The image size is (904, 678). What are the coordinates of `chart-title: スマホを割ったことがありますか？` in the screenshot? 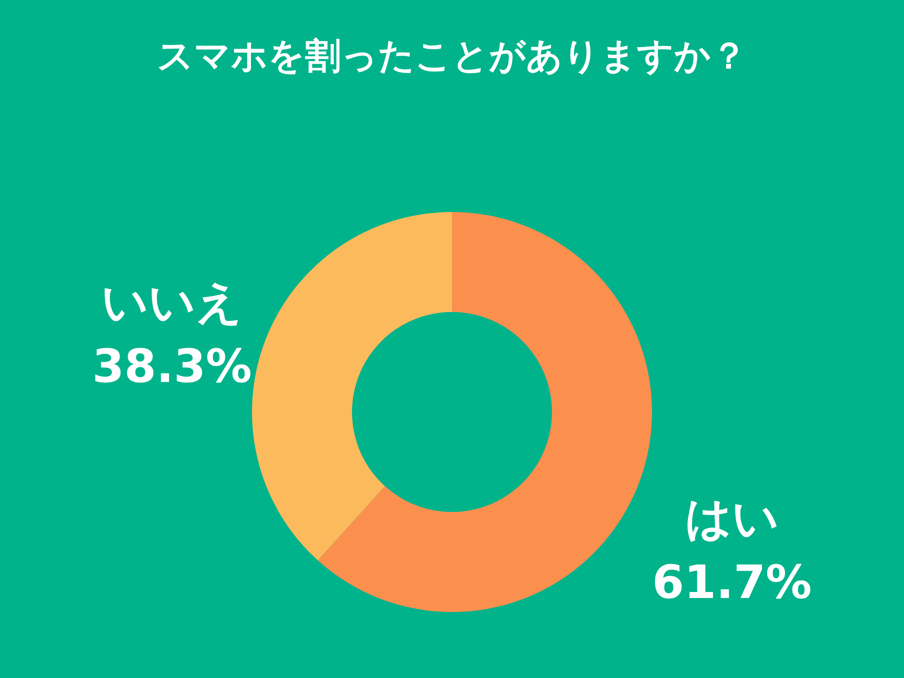 It's located at (452, 56).